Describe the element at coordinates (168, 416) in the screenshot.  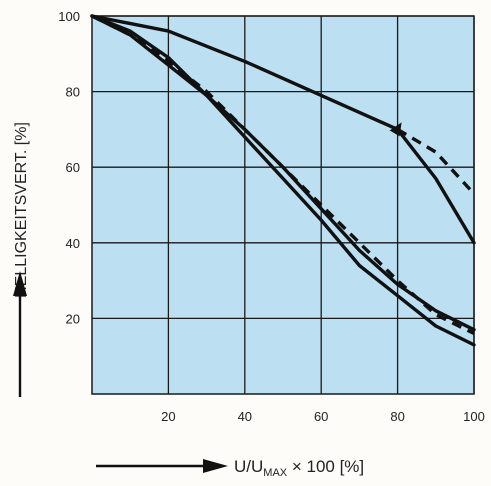
I see `x-tick-label: 20` at that location.